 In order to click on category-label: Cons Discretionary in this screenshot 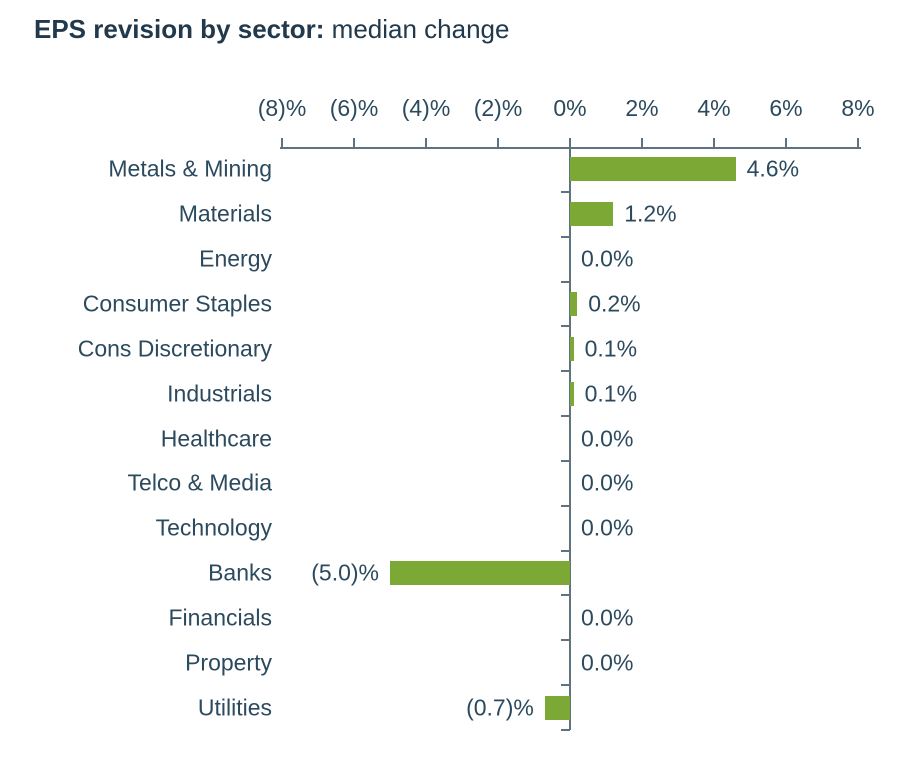, I will do `click(174, 348)`.